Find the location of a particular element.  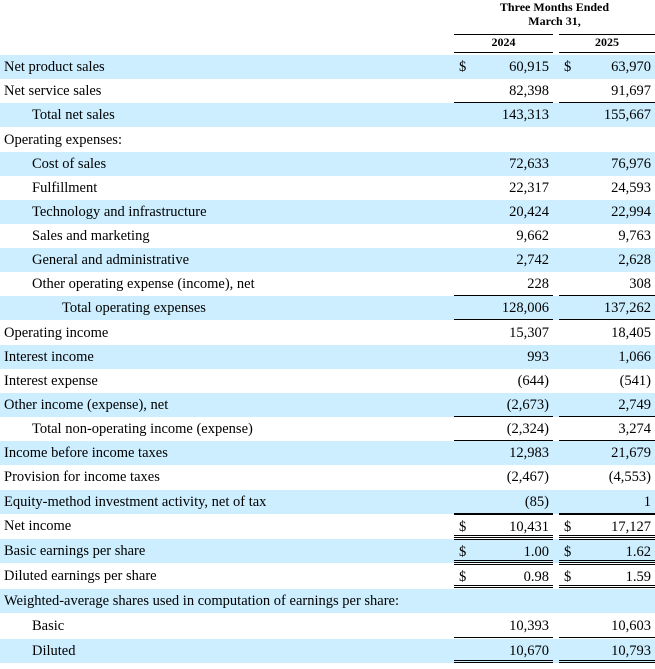

table-row: Interest income 993 1,066 is located at coordinates (327, 357).